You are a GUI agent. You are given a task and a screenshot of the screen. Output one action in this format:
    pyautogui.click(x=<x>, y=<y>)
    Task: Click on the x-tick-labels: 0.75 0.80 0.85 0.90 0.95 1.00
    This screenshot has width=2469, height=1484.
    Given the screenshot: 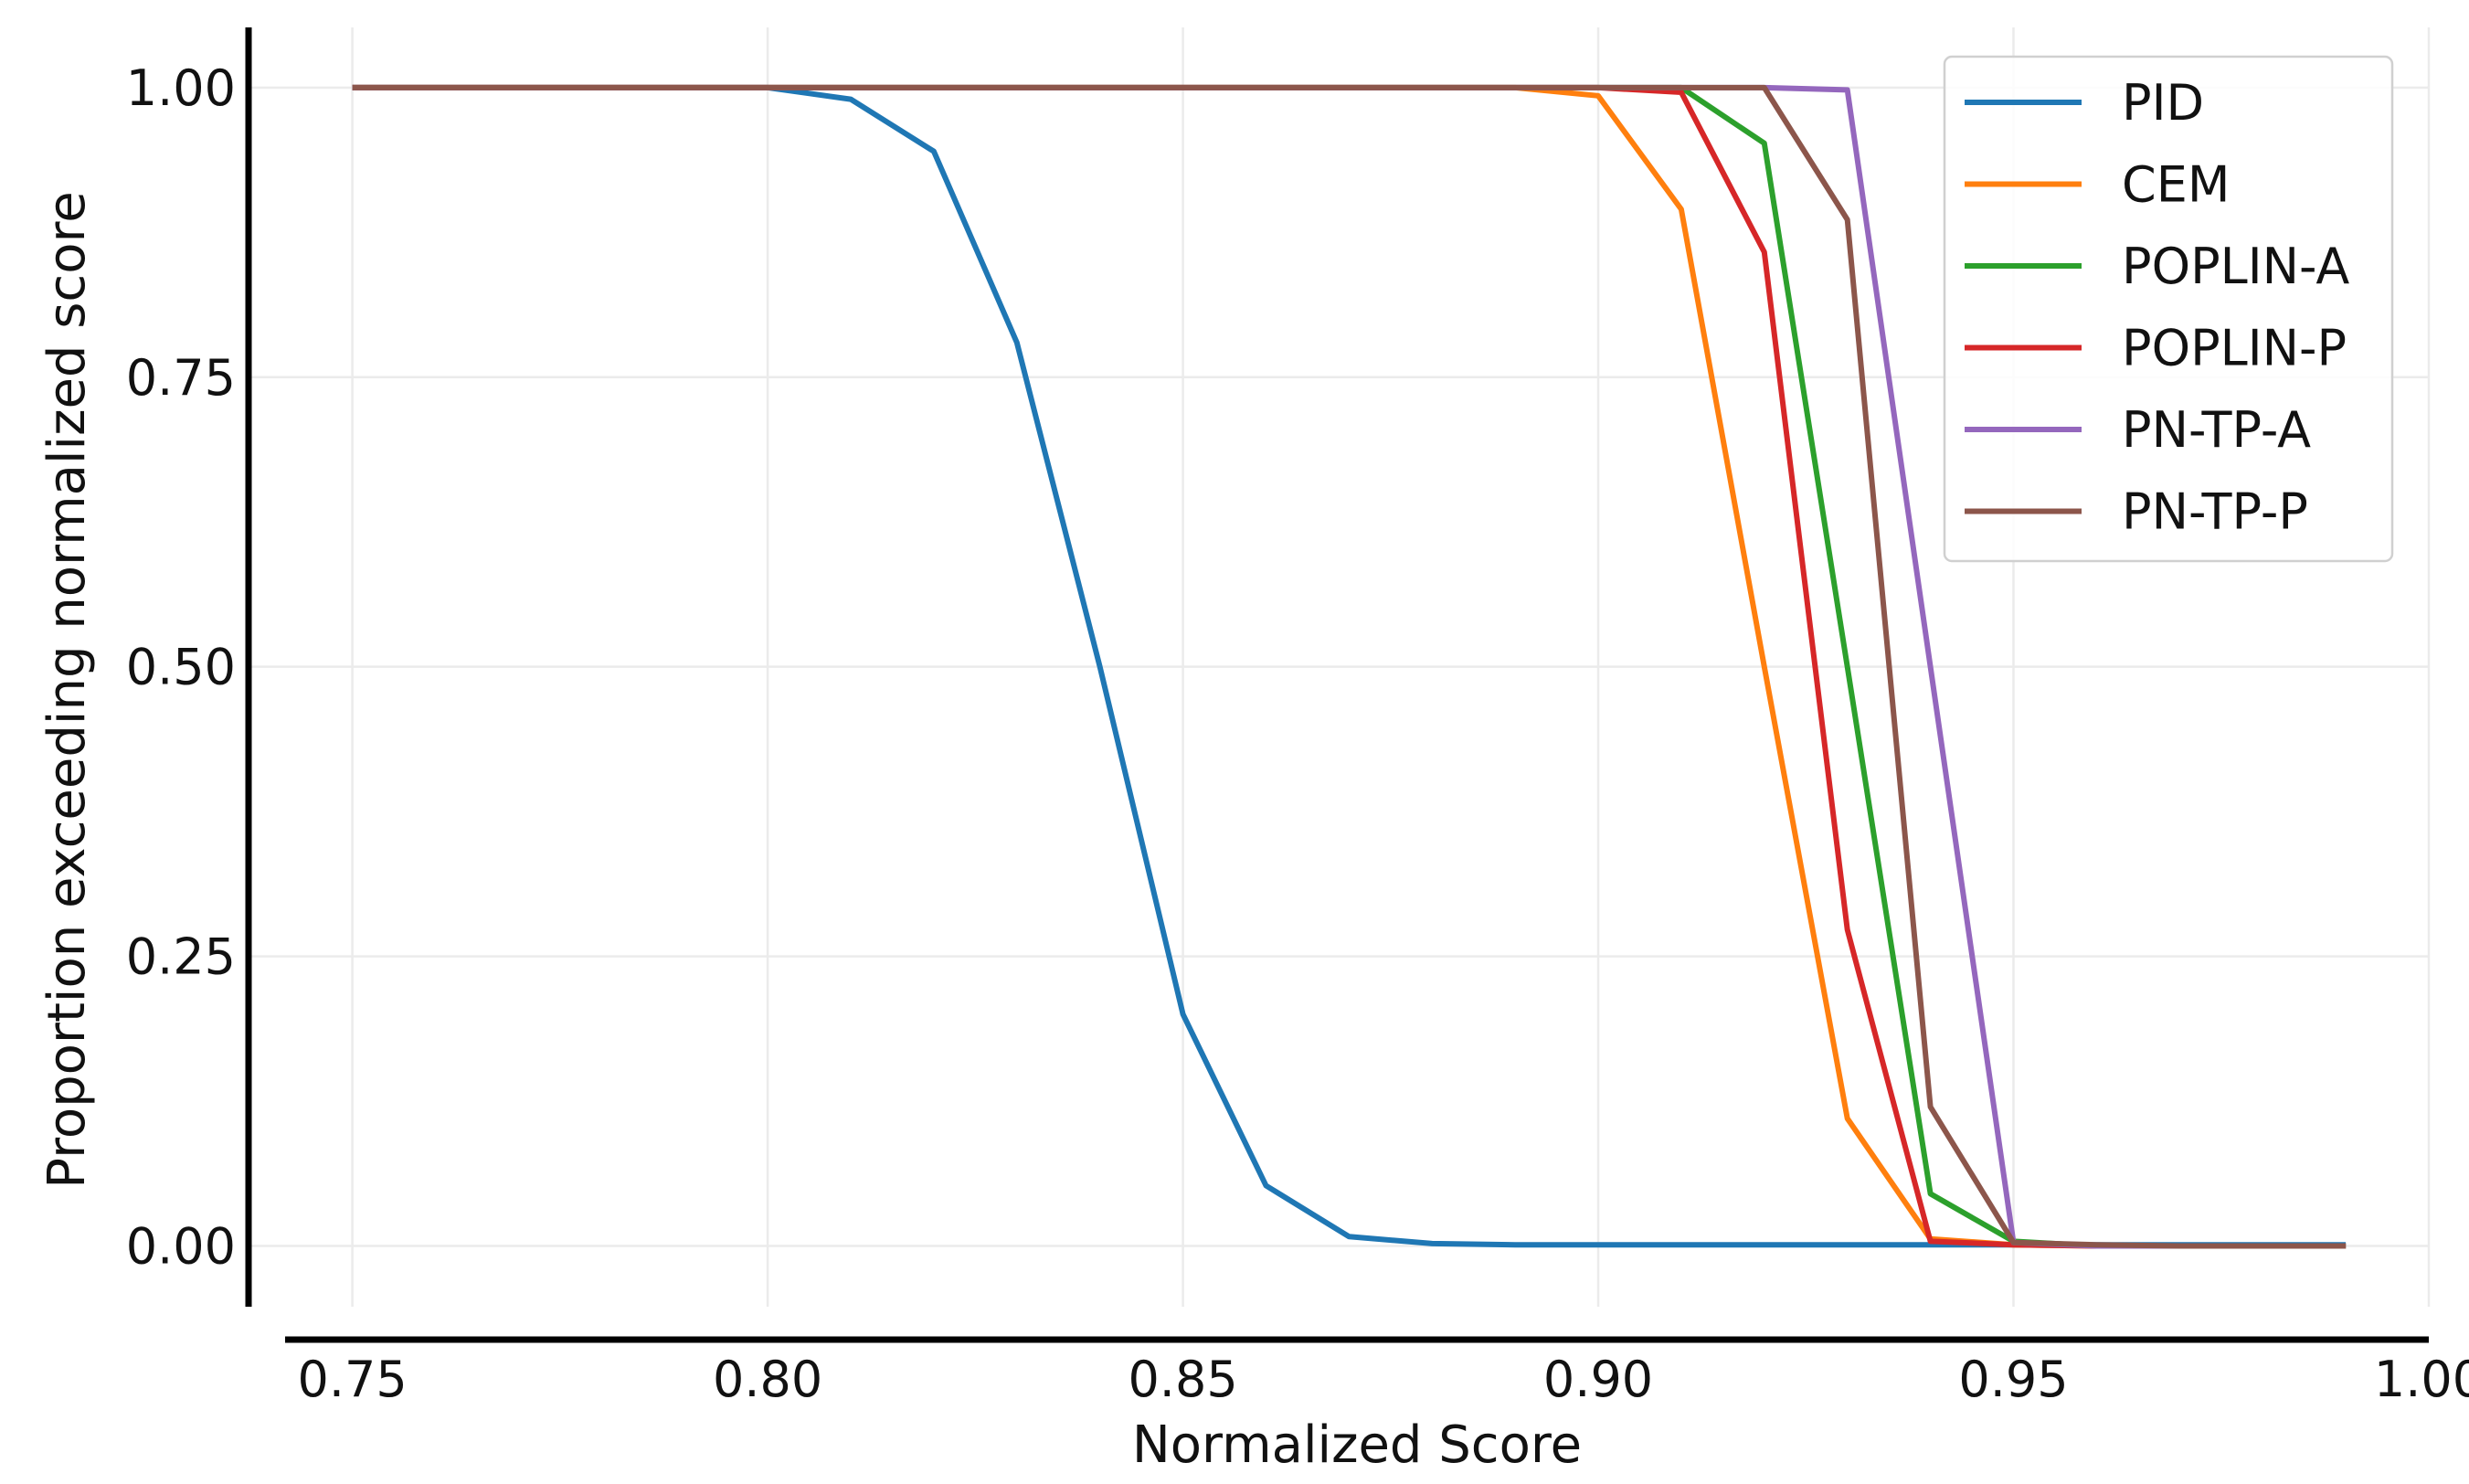 What is the action you would take?
    pyautogui.click(x=1383, y=1379)
    